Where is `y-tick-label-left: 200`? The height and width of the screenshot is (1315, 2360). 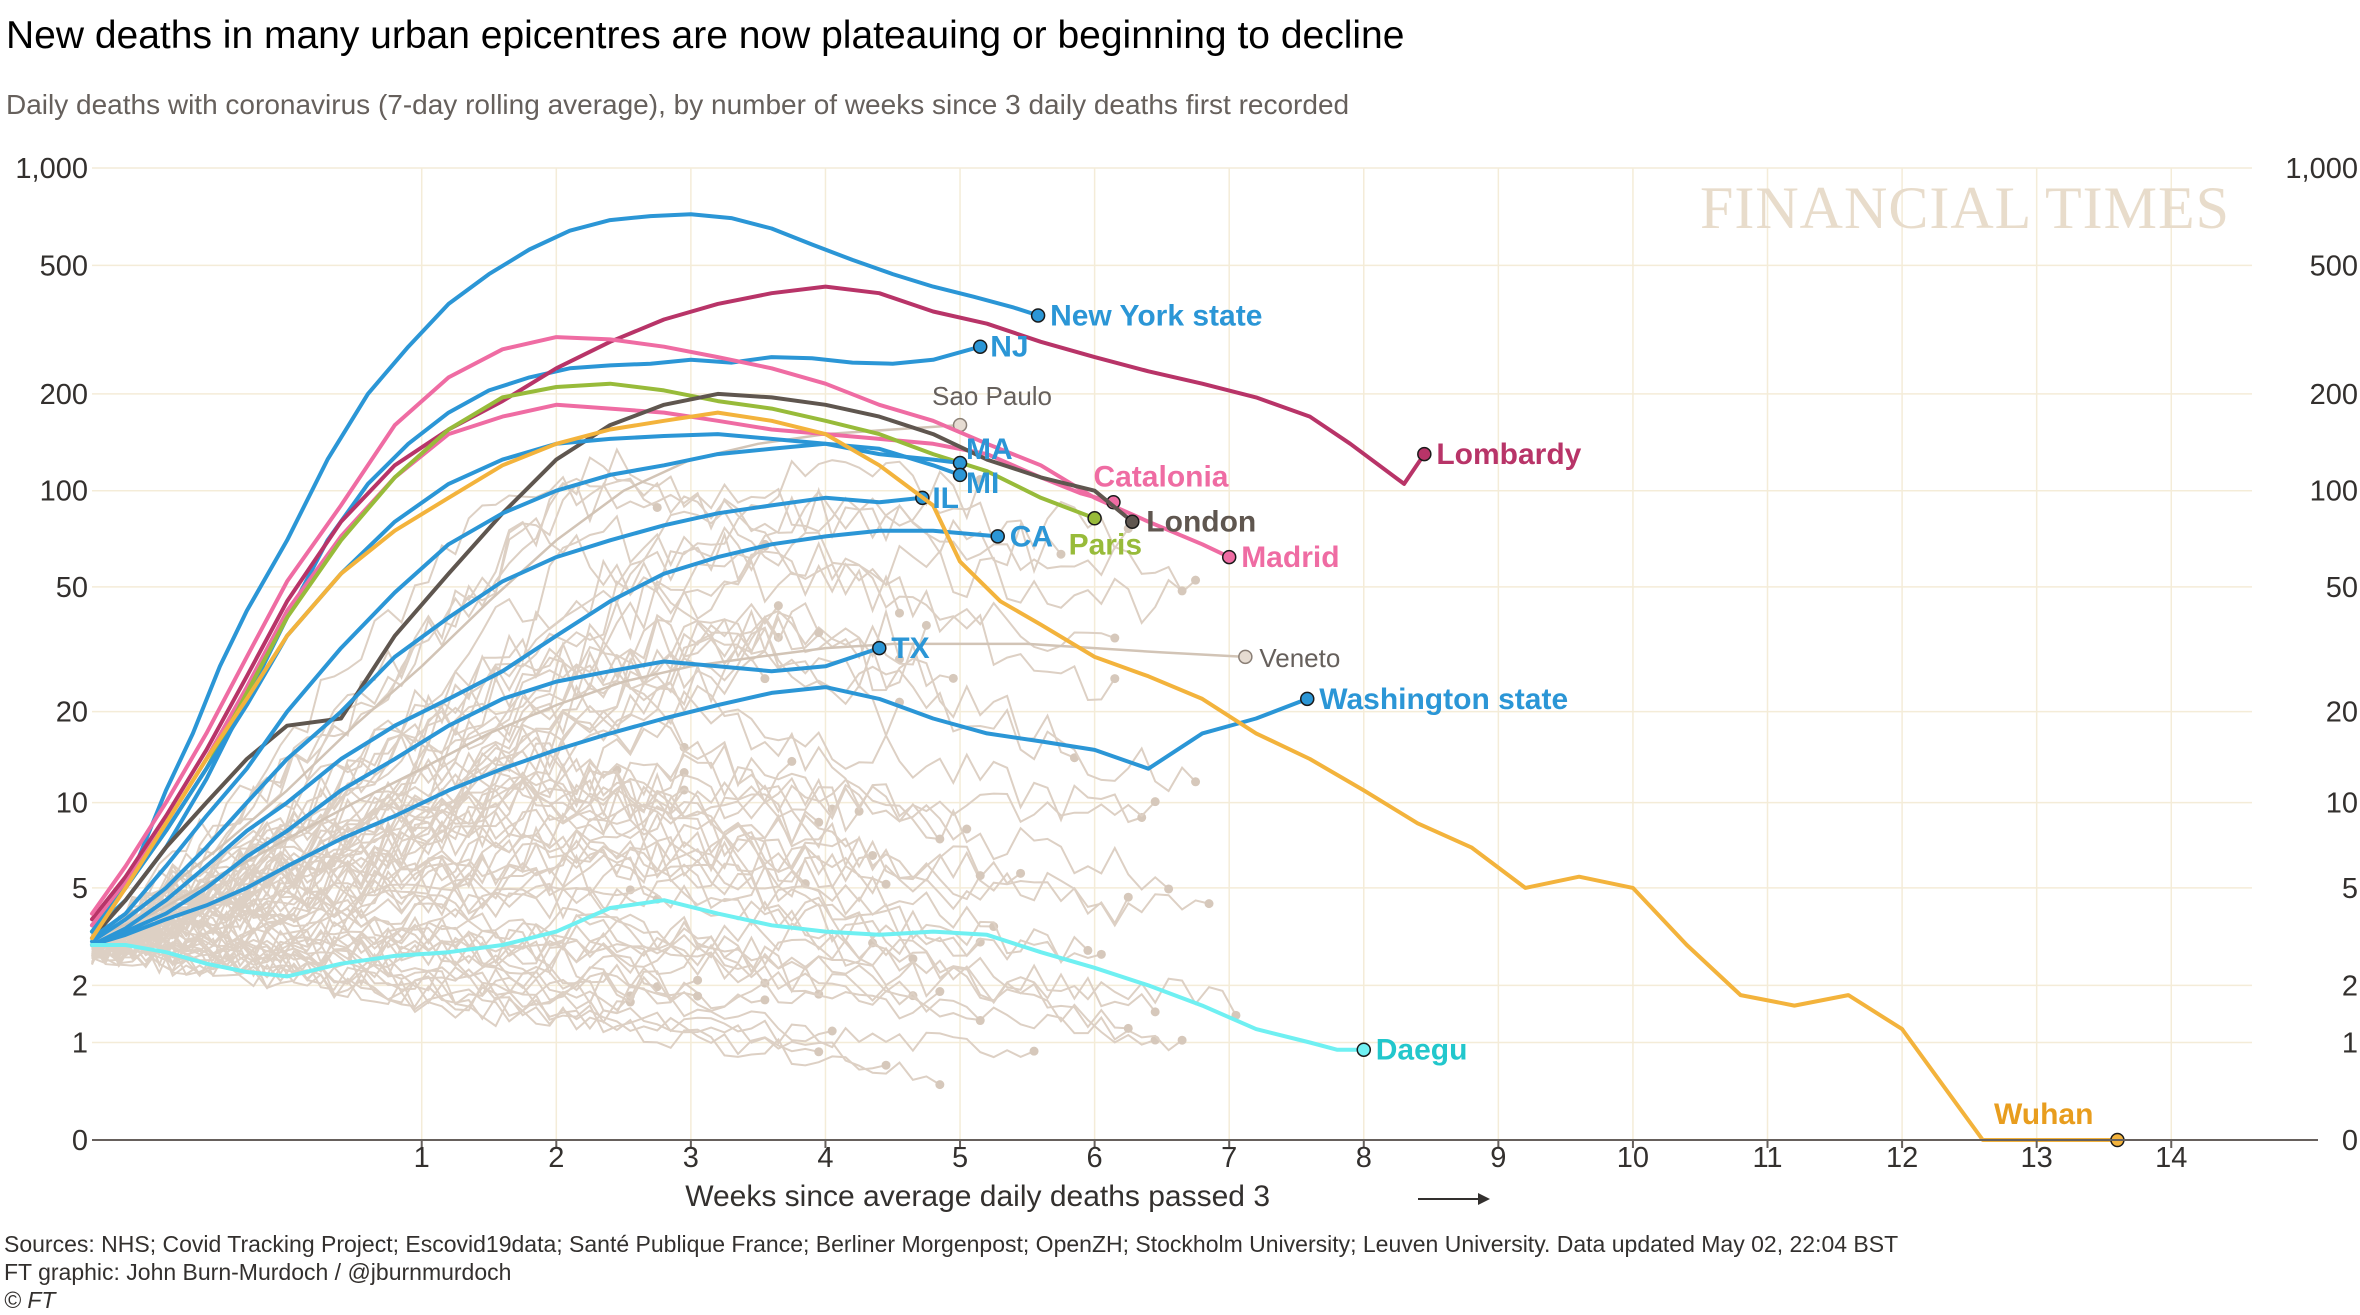
y-tick-label-left: 200 is located at coordinates (64, 395).